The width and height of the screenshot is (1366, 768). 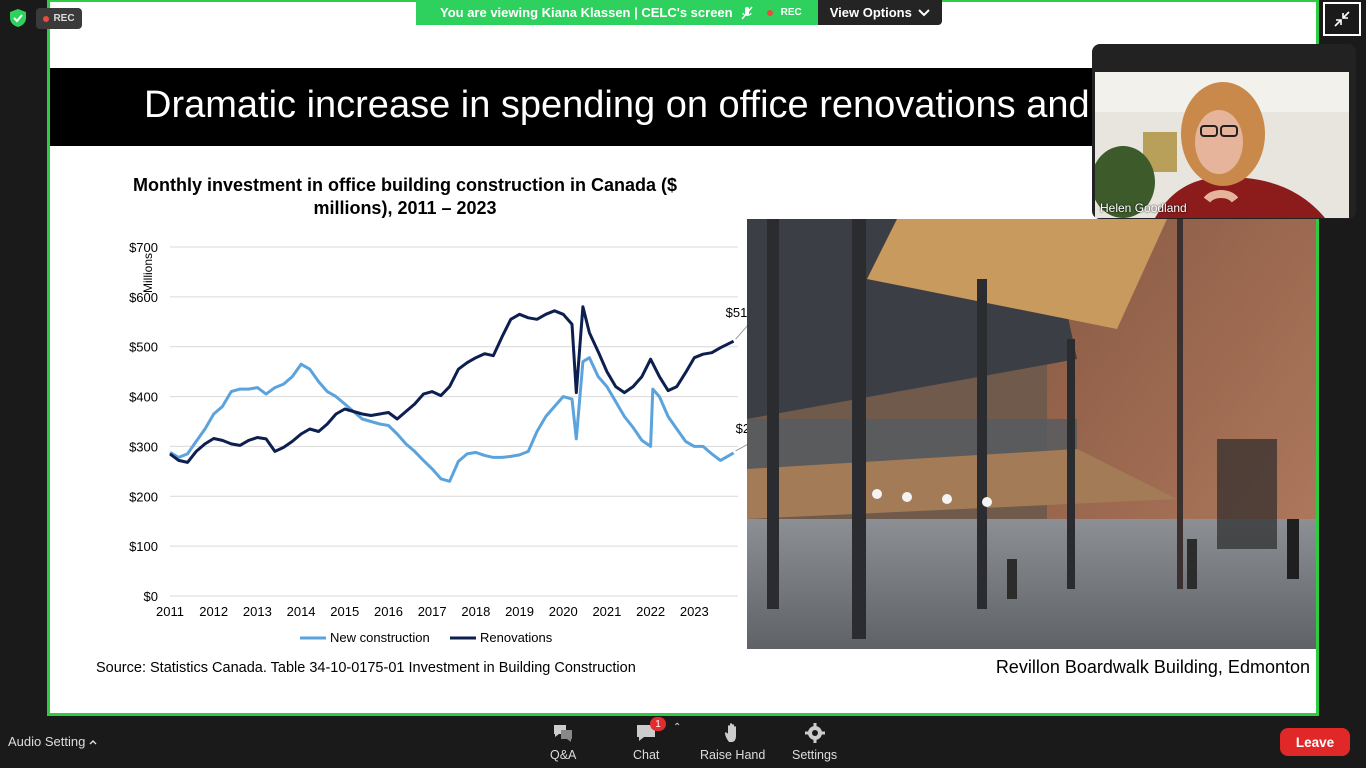 What do you see at coordinates (606, 611) in the screenshot?
I see `x-tick-label: 2021` at bounding box center [606, 611].